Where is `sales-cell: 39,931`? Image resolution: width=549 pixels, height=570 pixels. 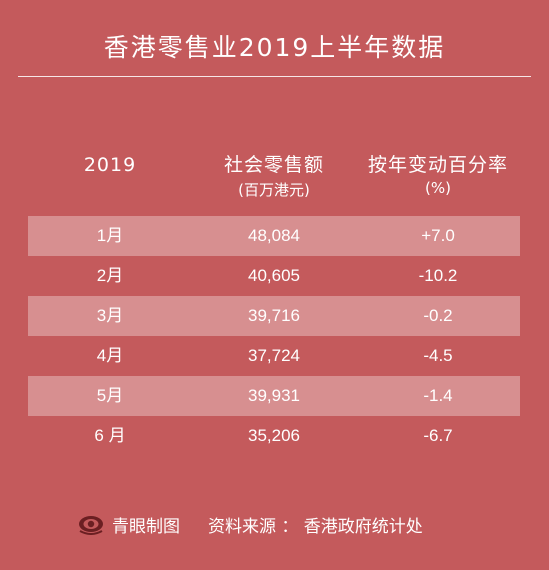
sales-cell: 39,931 is located at coordinates (274, 395).